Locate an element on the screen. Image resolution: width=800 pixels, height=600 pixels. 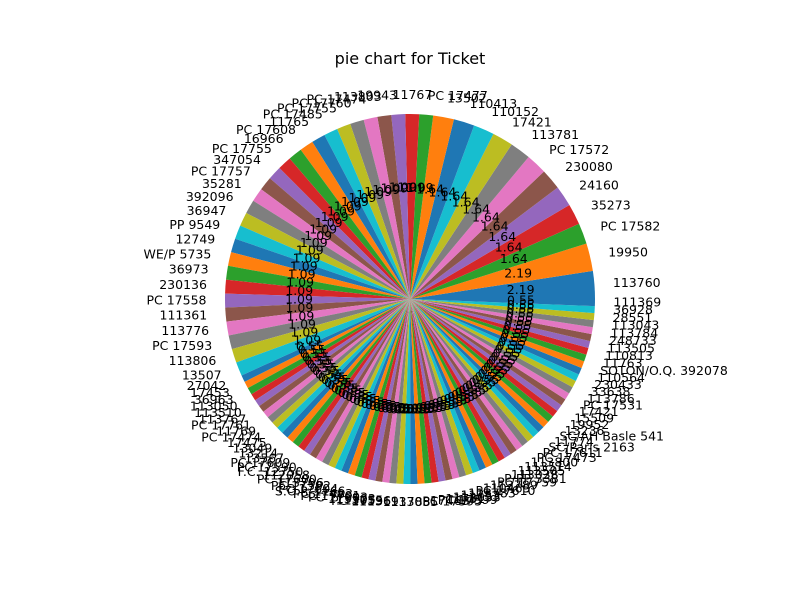
slice-label: F.C. 12750 is located at coordinates (271, 471).